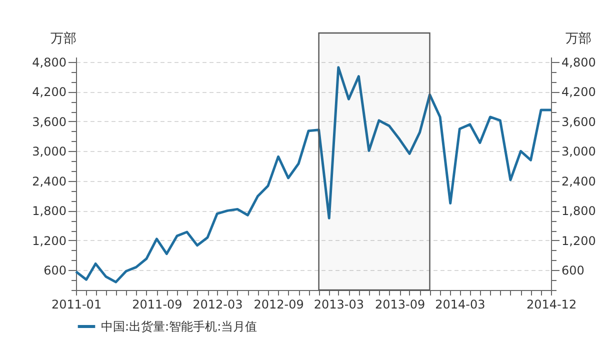 This screenshot has height=348, width=608. Describe the element at coordinates (400, 305) in the screenshot. I see `x-tick-label: 2013-09` at that location.